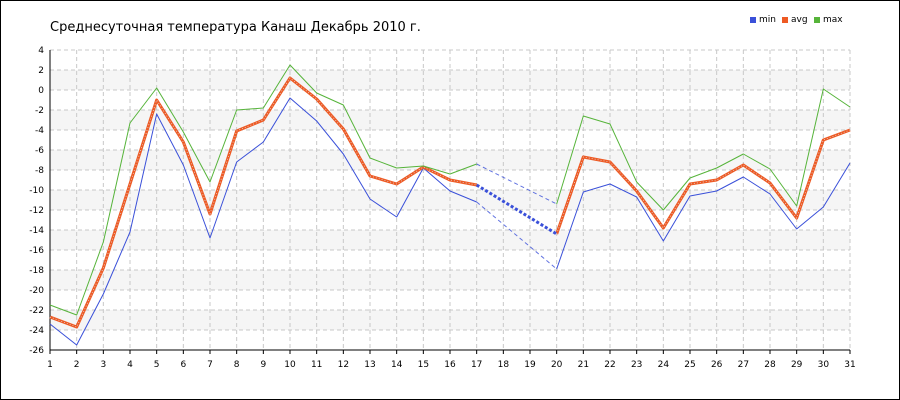 The width and height of the screenshot is (900, 400). What do you see at coordinates (39, 111) in the screenshot?
I see `y-tick-label: -2` at bounding box center [39, 111].